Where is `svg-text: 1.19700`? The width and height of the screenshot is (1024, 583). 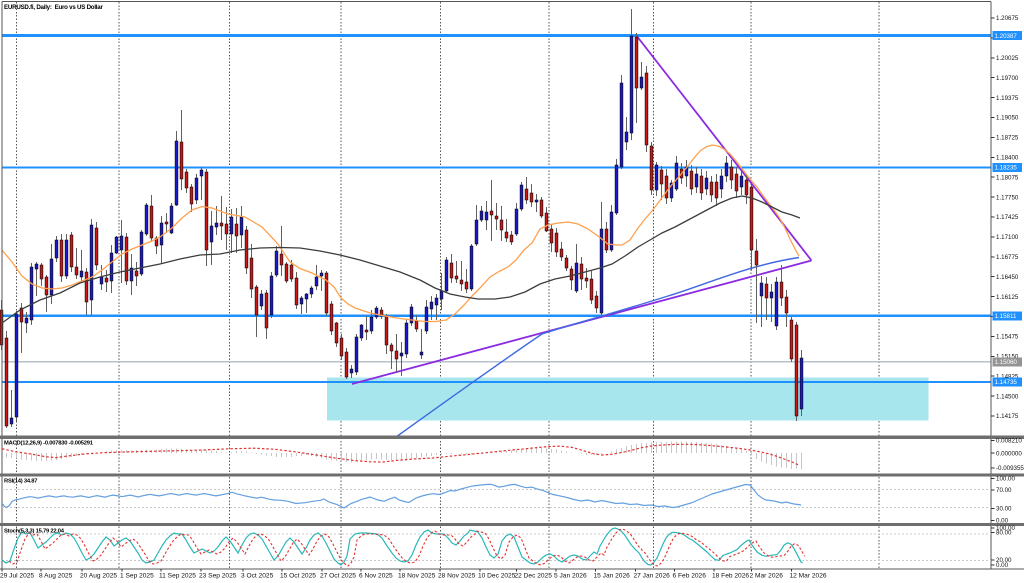 svg-text: 1.19700 is located at coordinates (1007, 78).